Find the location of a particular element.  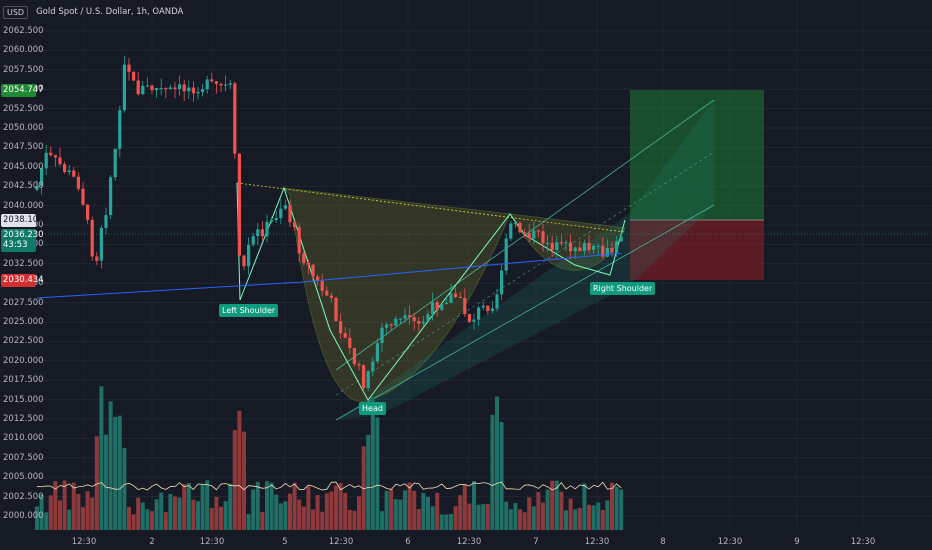

stop-price-tag: 2030.434 is located at coordinates (22, 280).